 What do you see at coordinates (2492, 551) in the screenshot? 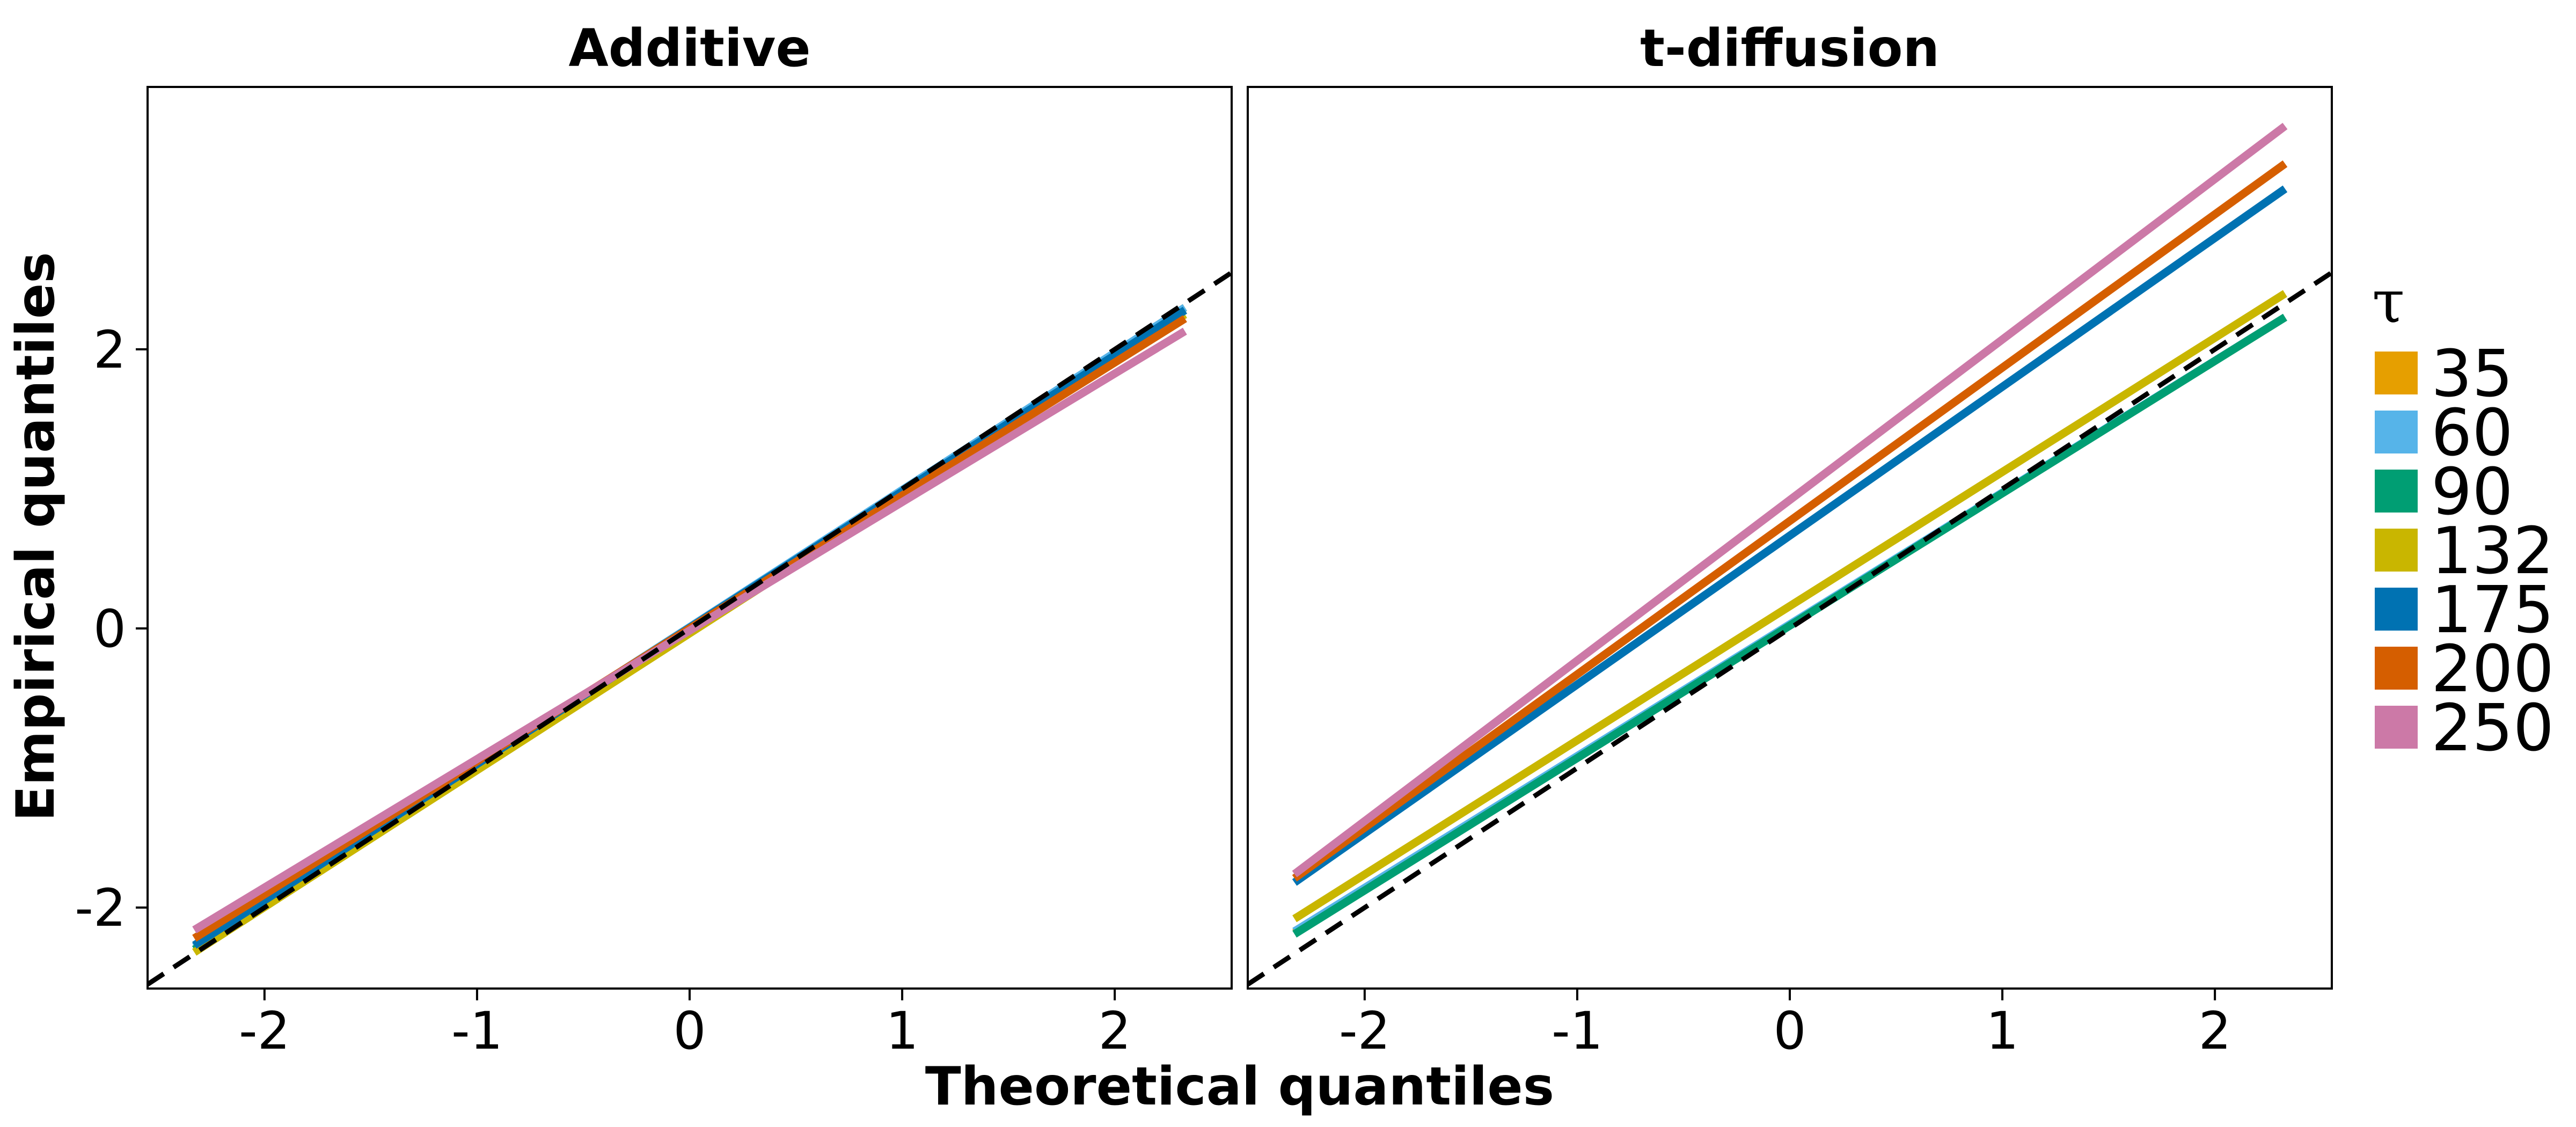
I see `legend-label-tau-132: 132` at bounding box center [2492, 551].